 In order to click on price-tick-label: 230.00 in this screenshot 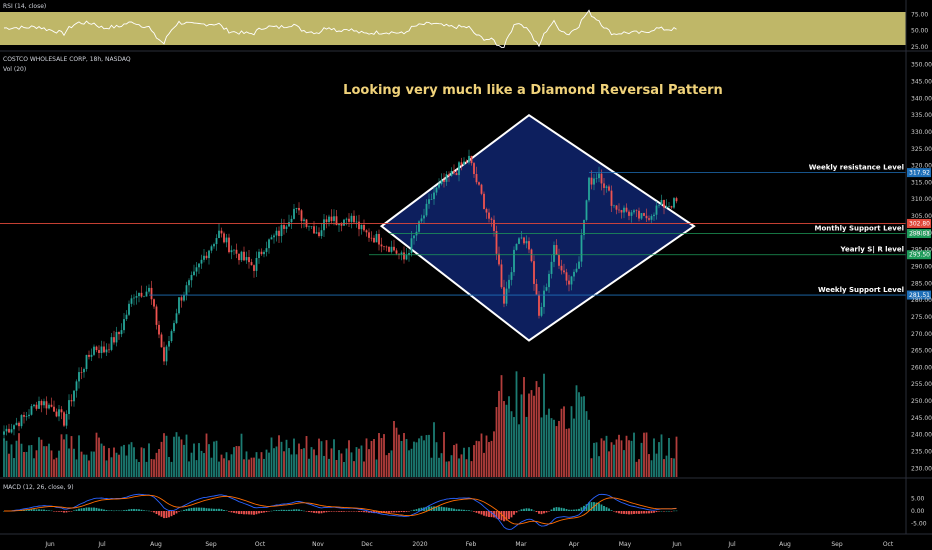, I will do `click(921, 468)`.